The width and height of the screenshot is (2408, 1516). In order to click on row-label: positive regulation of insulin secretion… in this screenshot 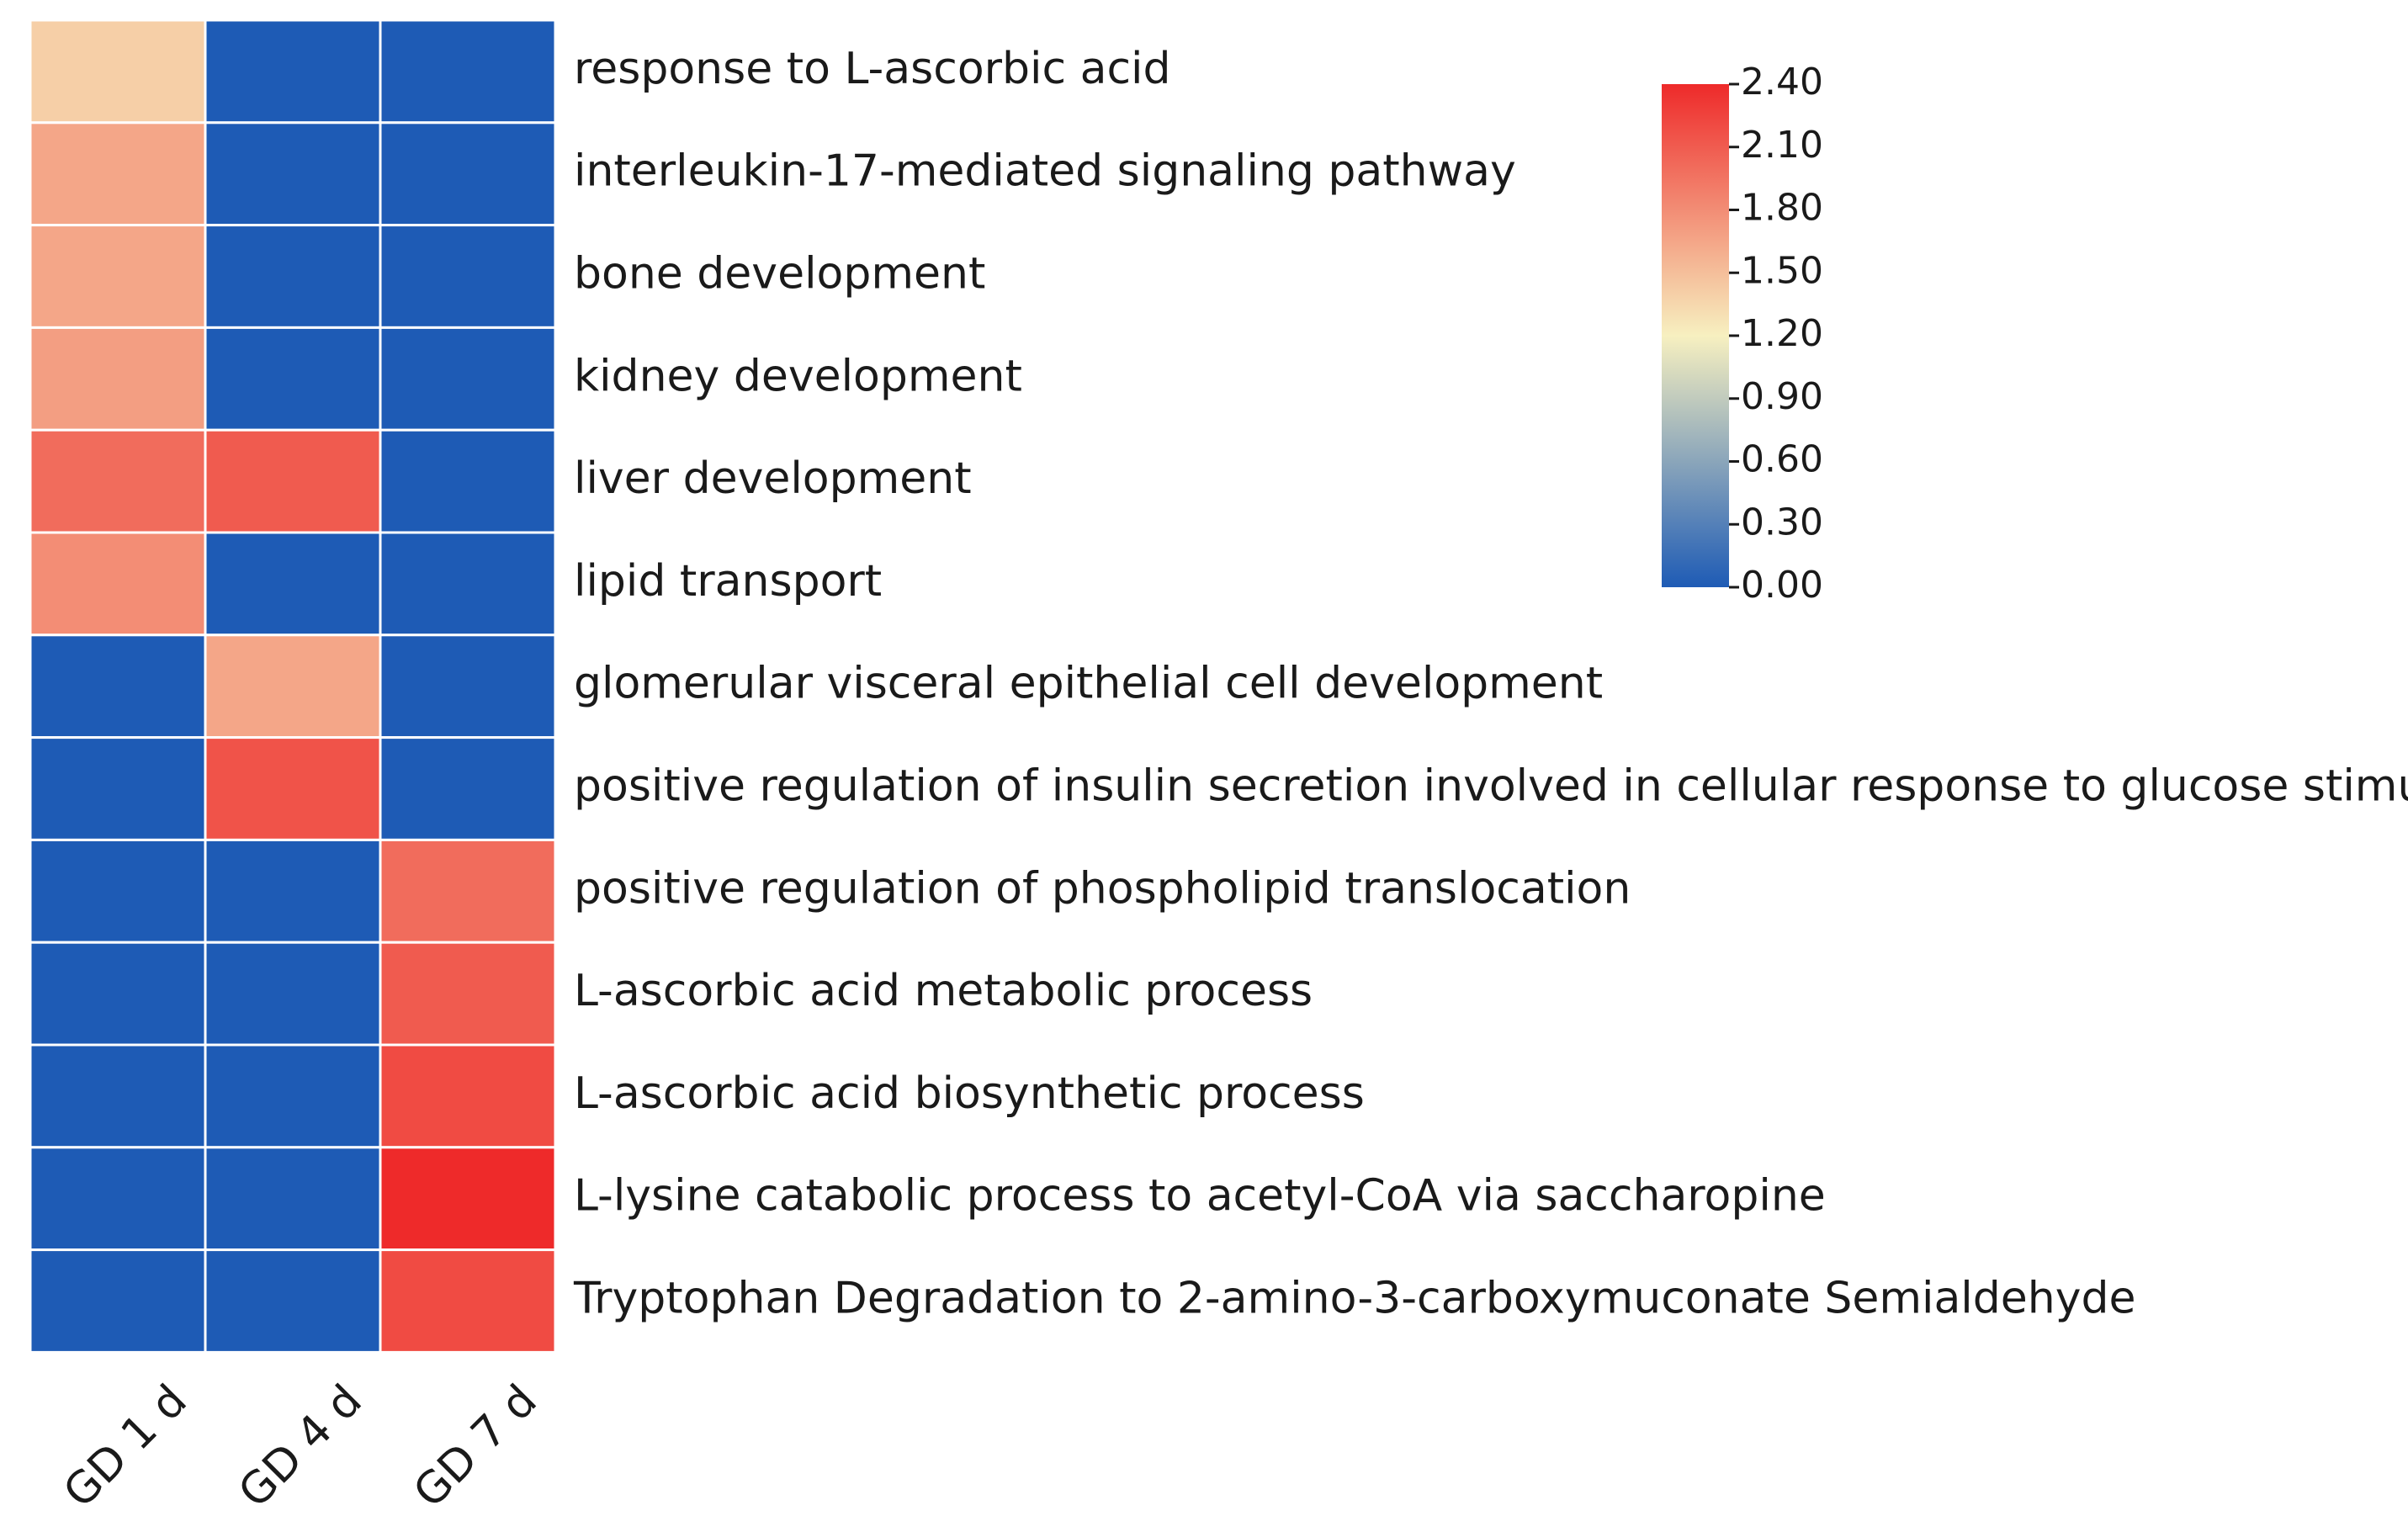, I will do `click(1491, 787)`.